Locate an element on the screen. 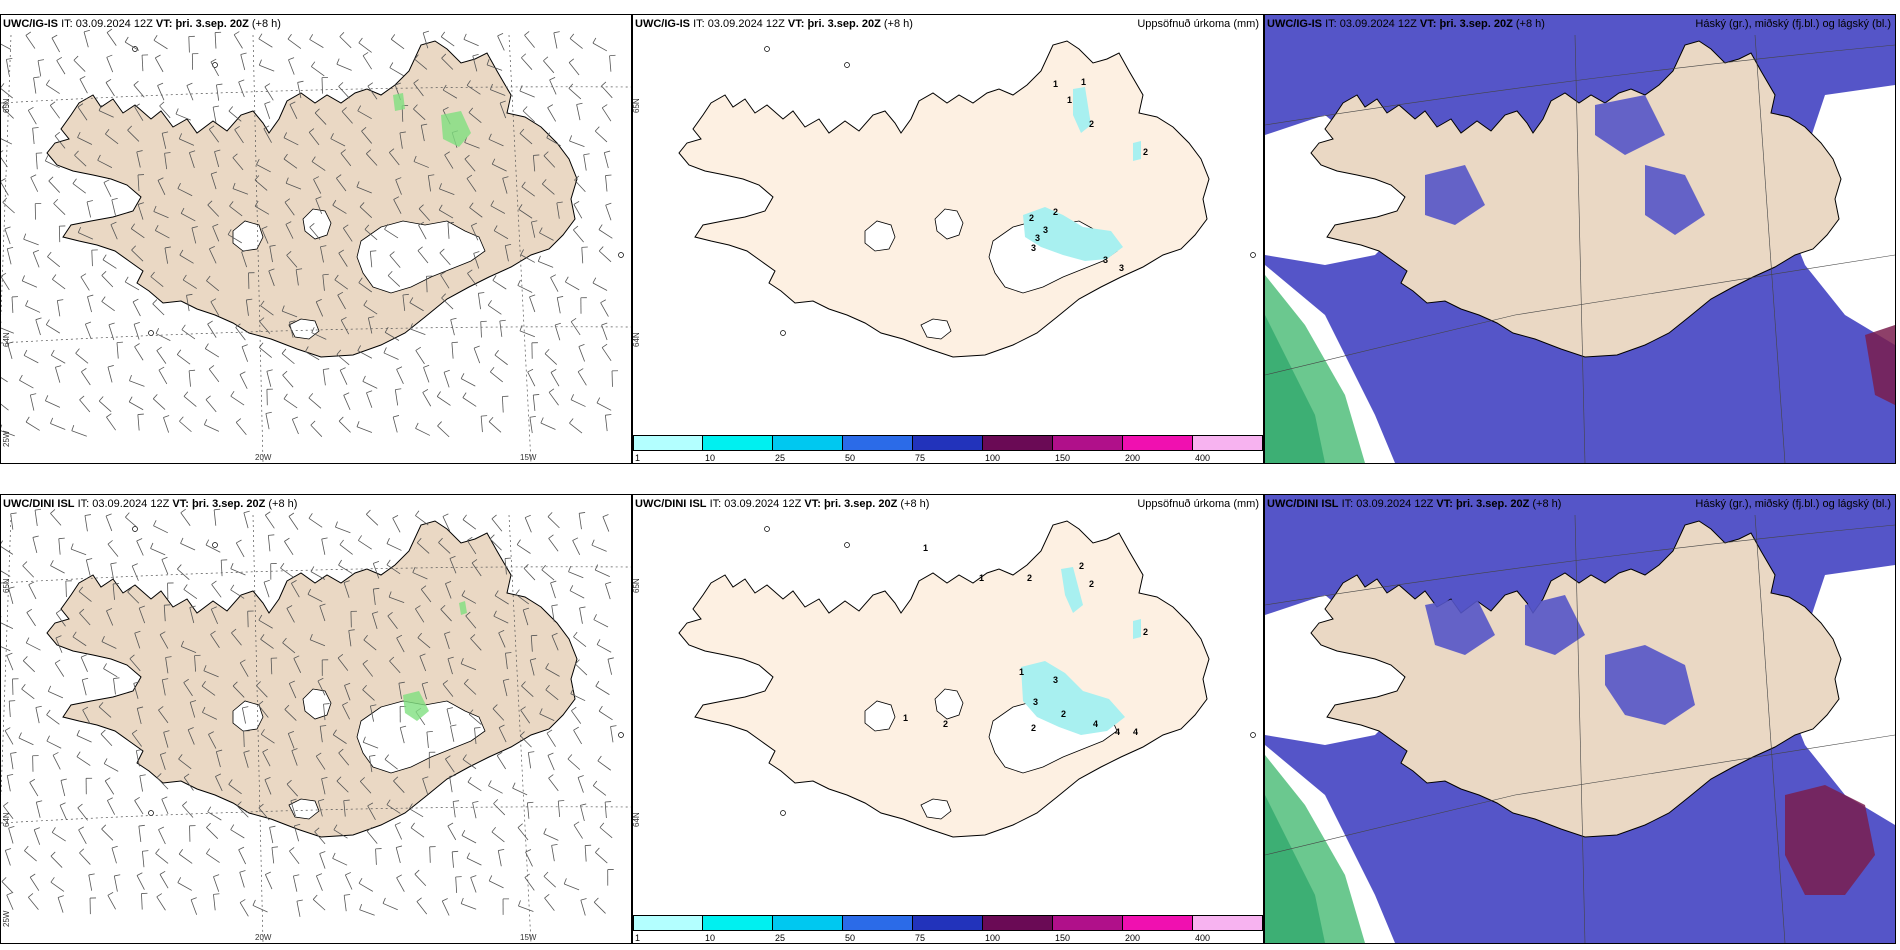  precip-area is located at coordinates (1137, 151).